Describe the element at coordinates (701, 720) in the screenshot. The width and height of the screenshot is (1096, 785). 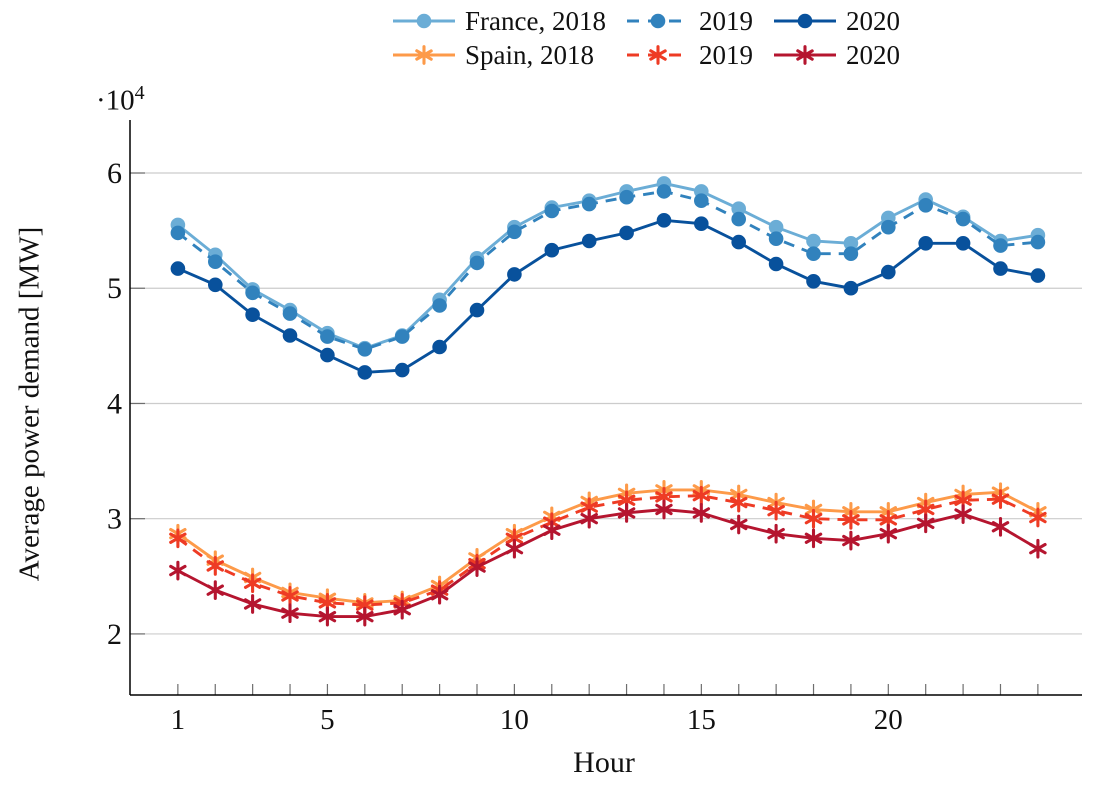
I see `x-tick-label: 15` at that location.